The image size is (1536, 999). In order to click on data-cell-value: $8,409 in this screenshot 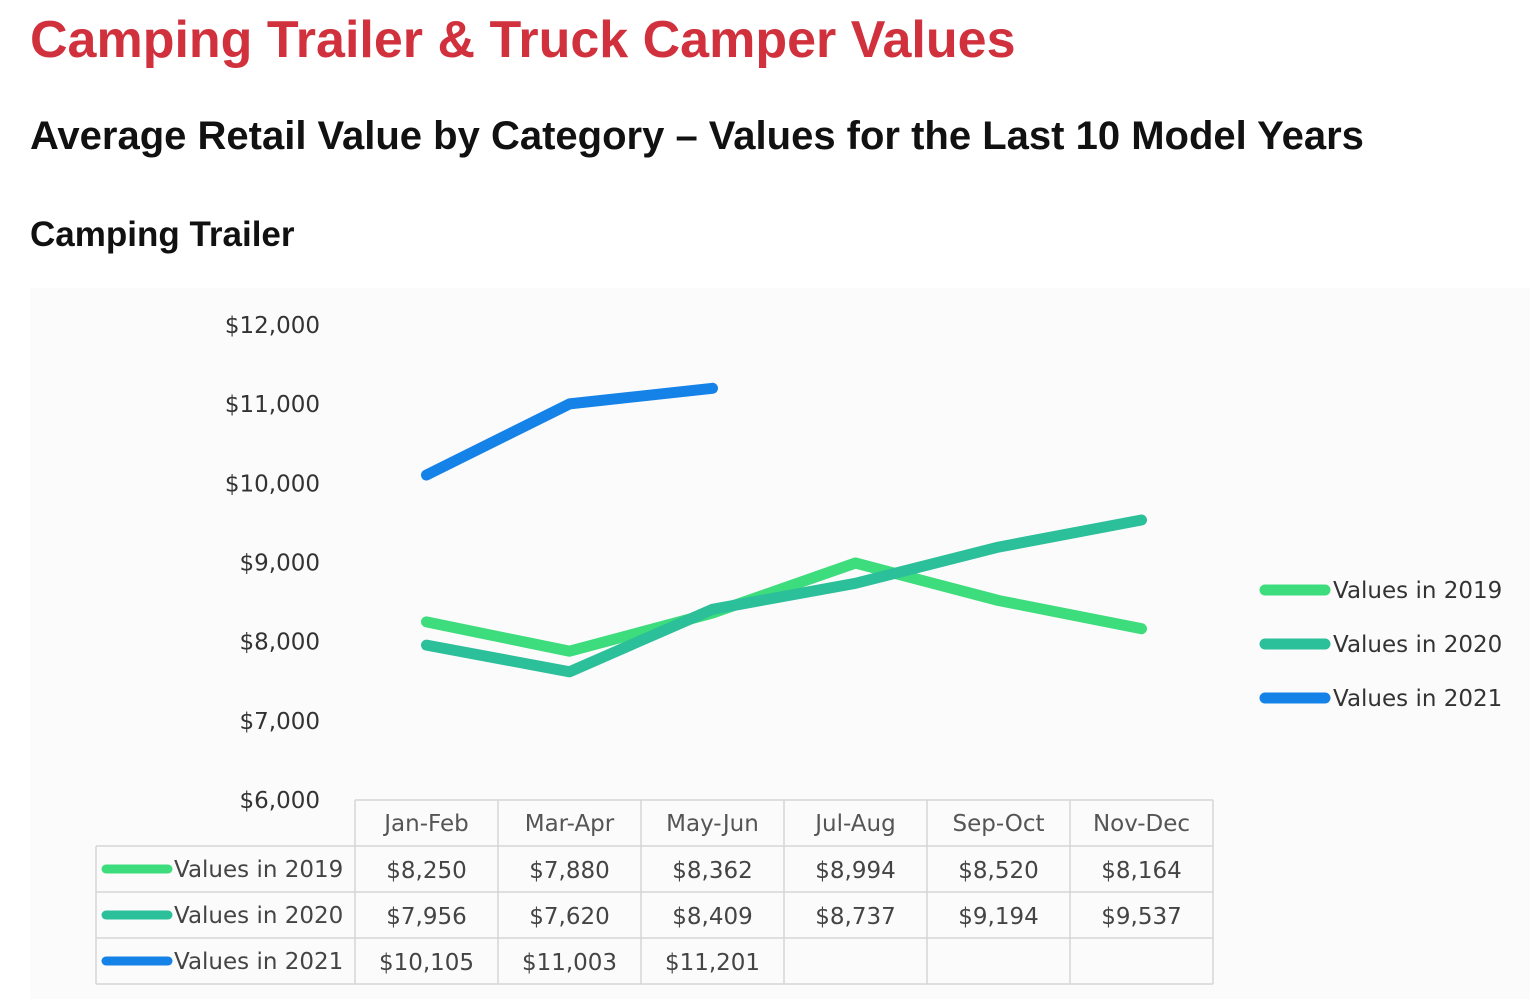, I will do `click(712, 917)`.